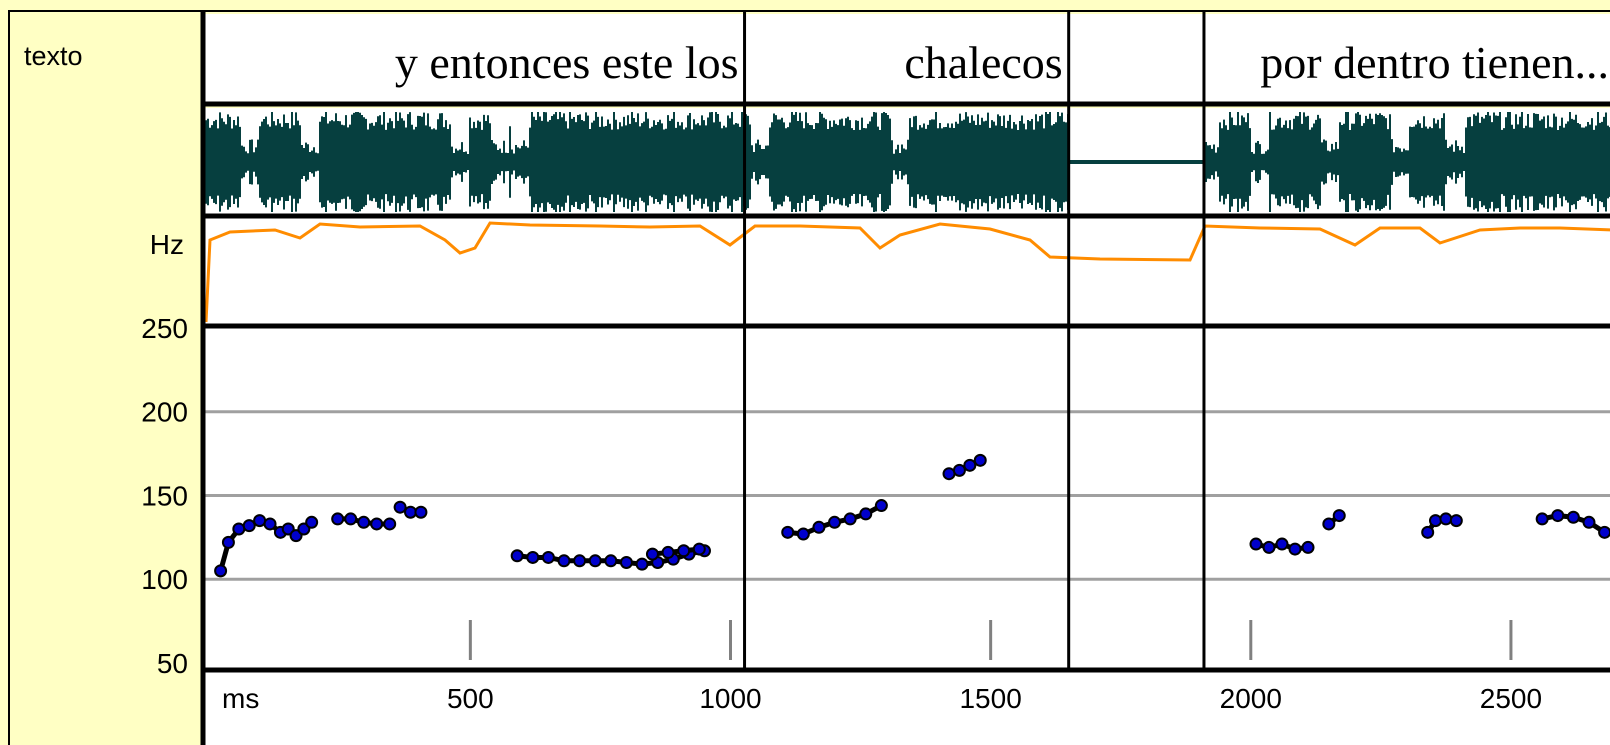 The height and width of the screenshot is (745, 1610). What do you see at coordinates (1511, 698) in the screenshot?
I see `x-tick-label-2500: 2500` at bounding box center [1511, 698].